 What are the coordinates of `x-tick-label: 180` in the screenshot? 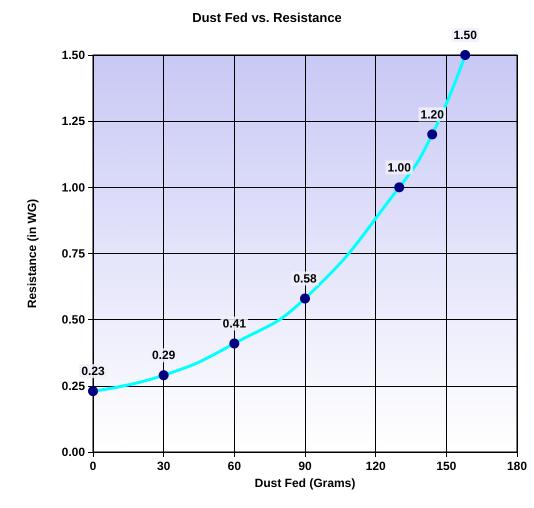 It's located at (517, 466).